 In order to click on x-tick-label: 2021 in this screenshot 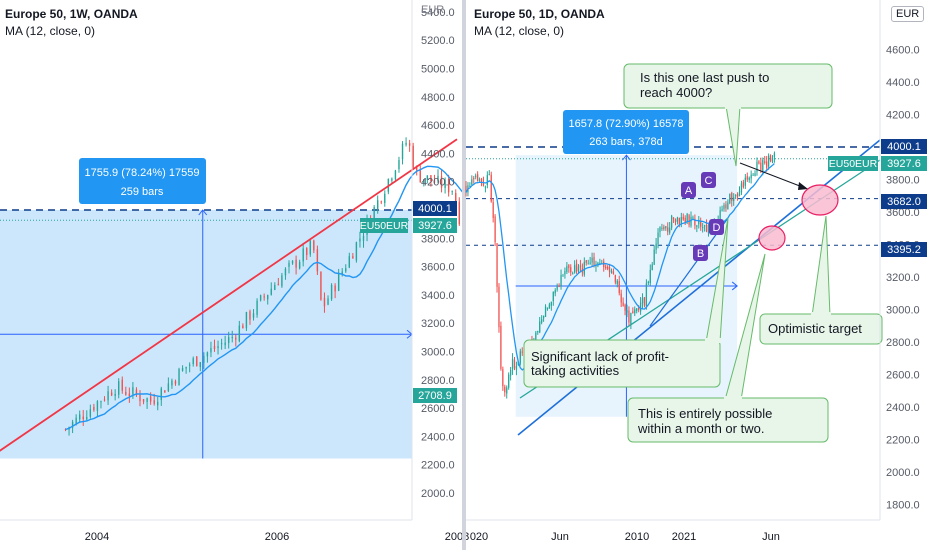, I will do `click(684, 537)`.